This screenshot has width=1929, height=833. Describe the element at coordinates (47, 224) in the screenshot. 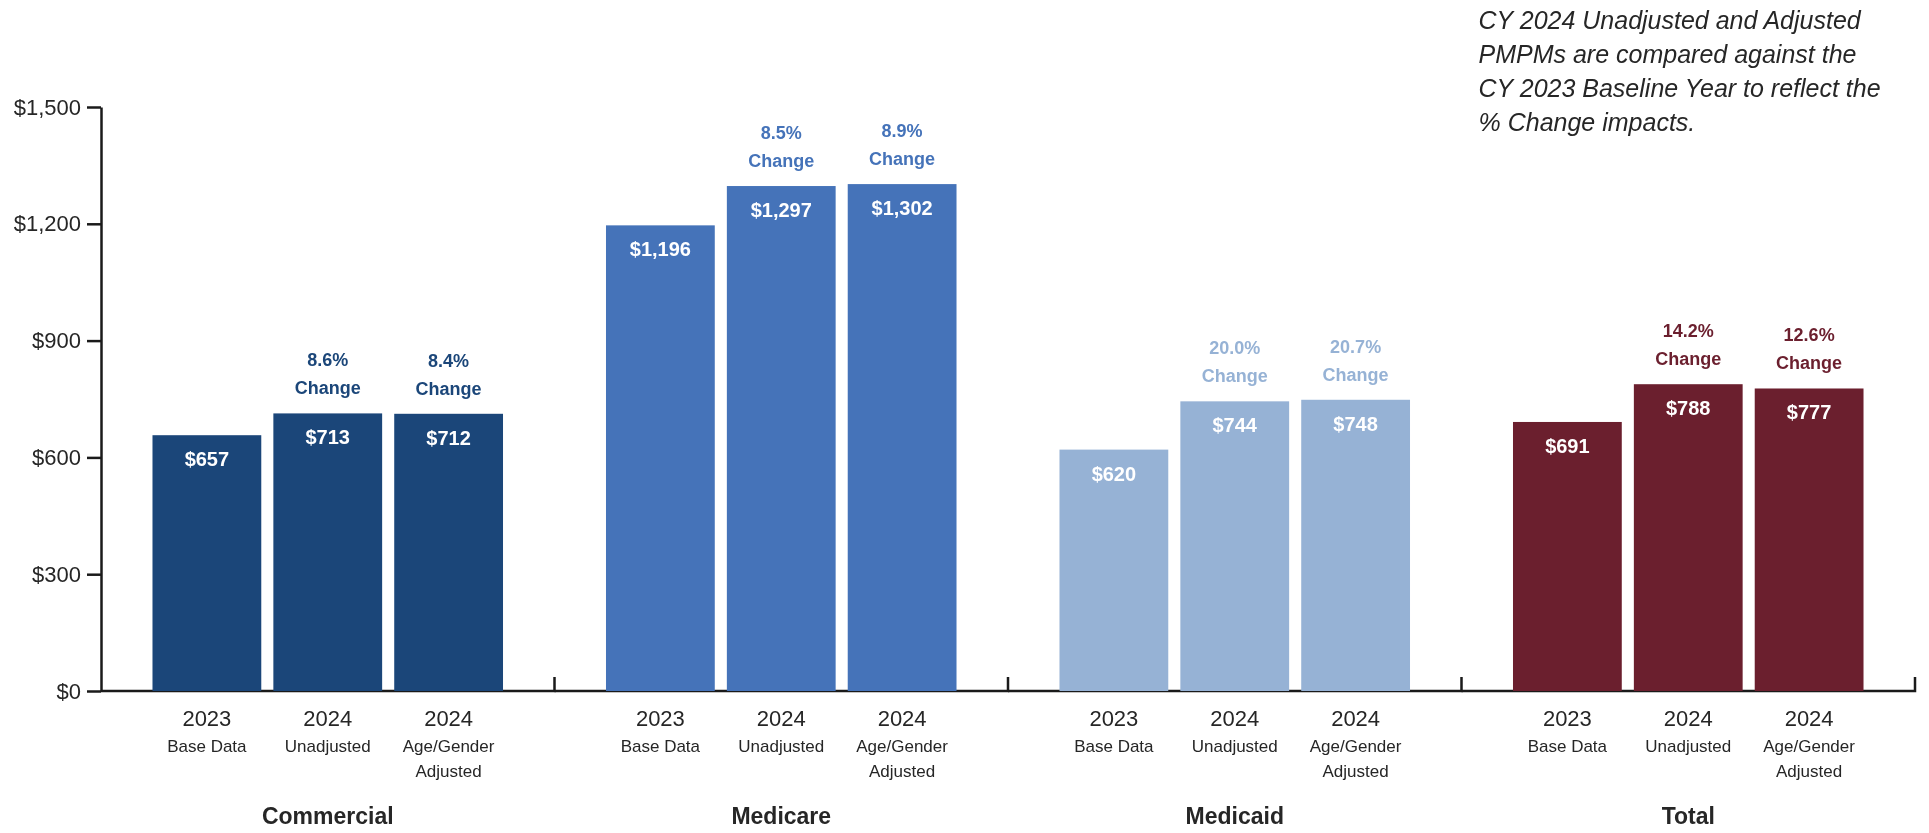

I see `y-tick-label: $1,200` at that location.